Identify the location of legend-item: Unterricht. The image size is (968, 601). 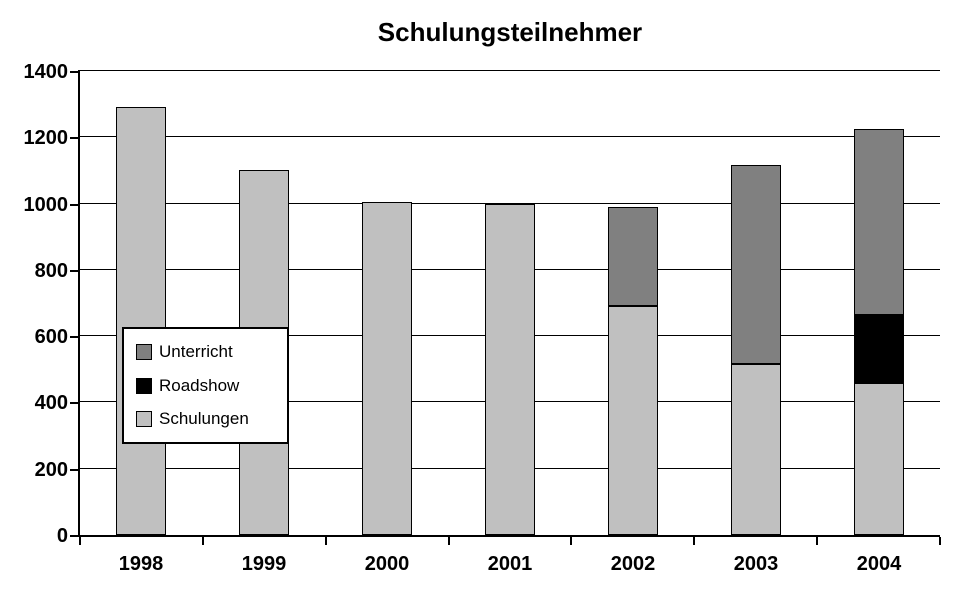
(211, 352).